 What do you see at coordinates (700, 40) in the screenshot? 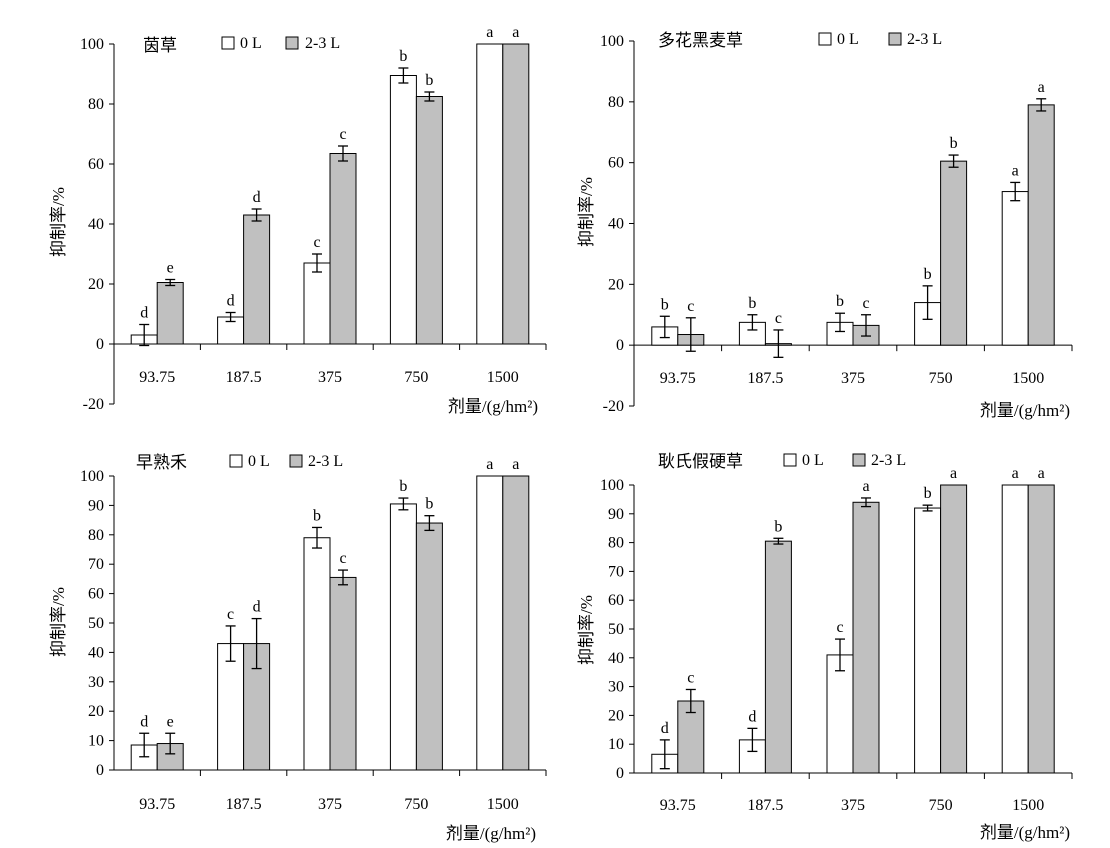
I see `panel-title: 多花黑麦草` at bounding box center [700, 40].